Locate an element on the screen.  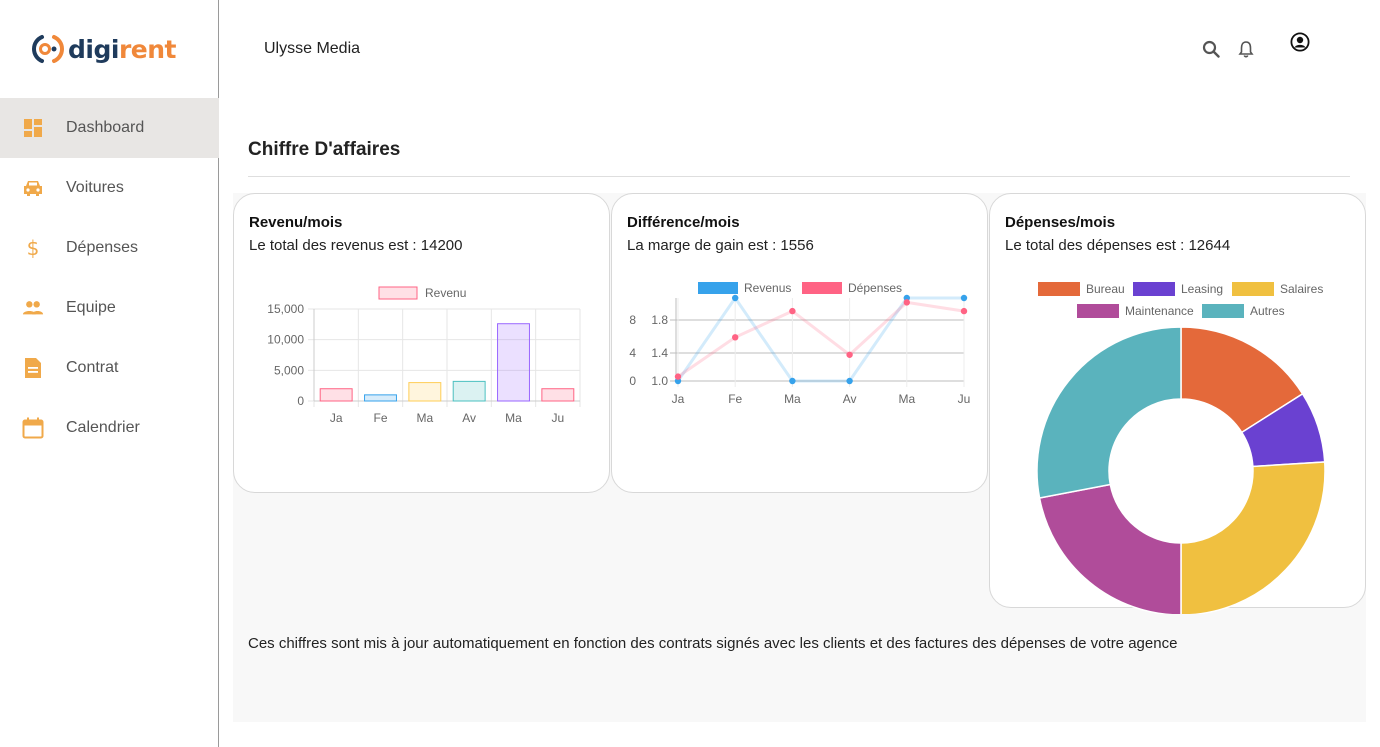
legend-label: Revenus is located at coordinates (767, 288).